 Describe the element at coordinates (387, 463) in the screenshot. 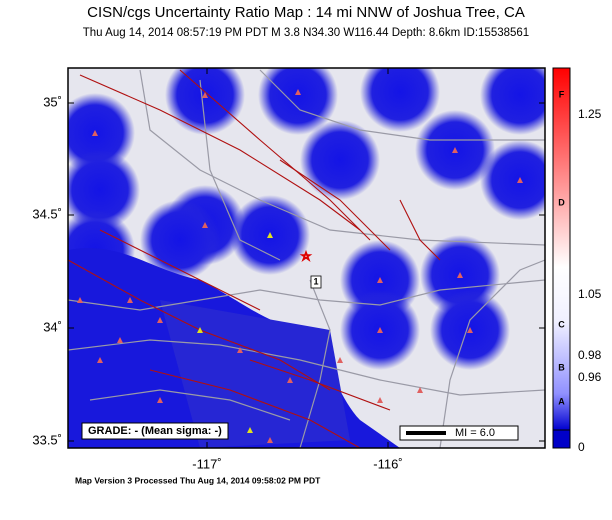

I see `lon-label: -116˚` at that location.